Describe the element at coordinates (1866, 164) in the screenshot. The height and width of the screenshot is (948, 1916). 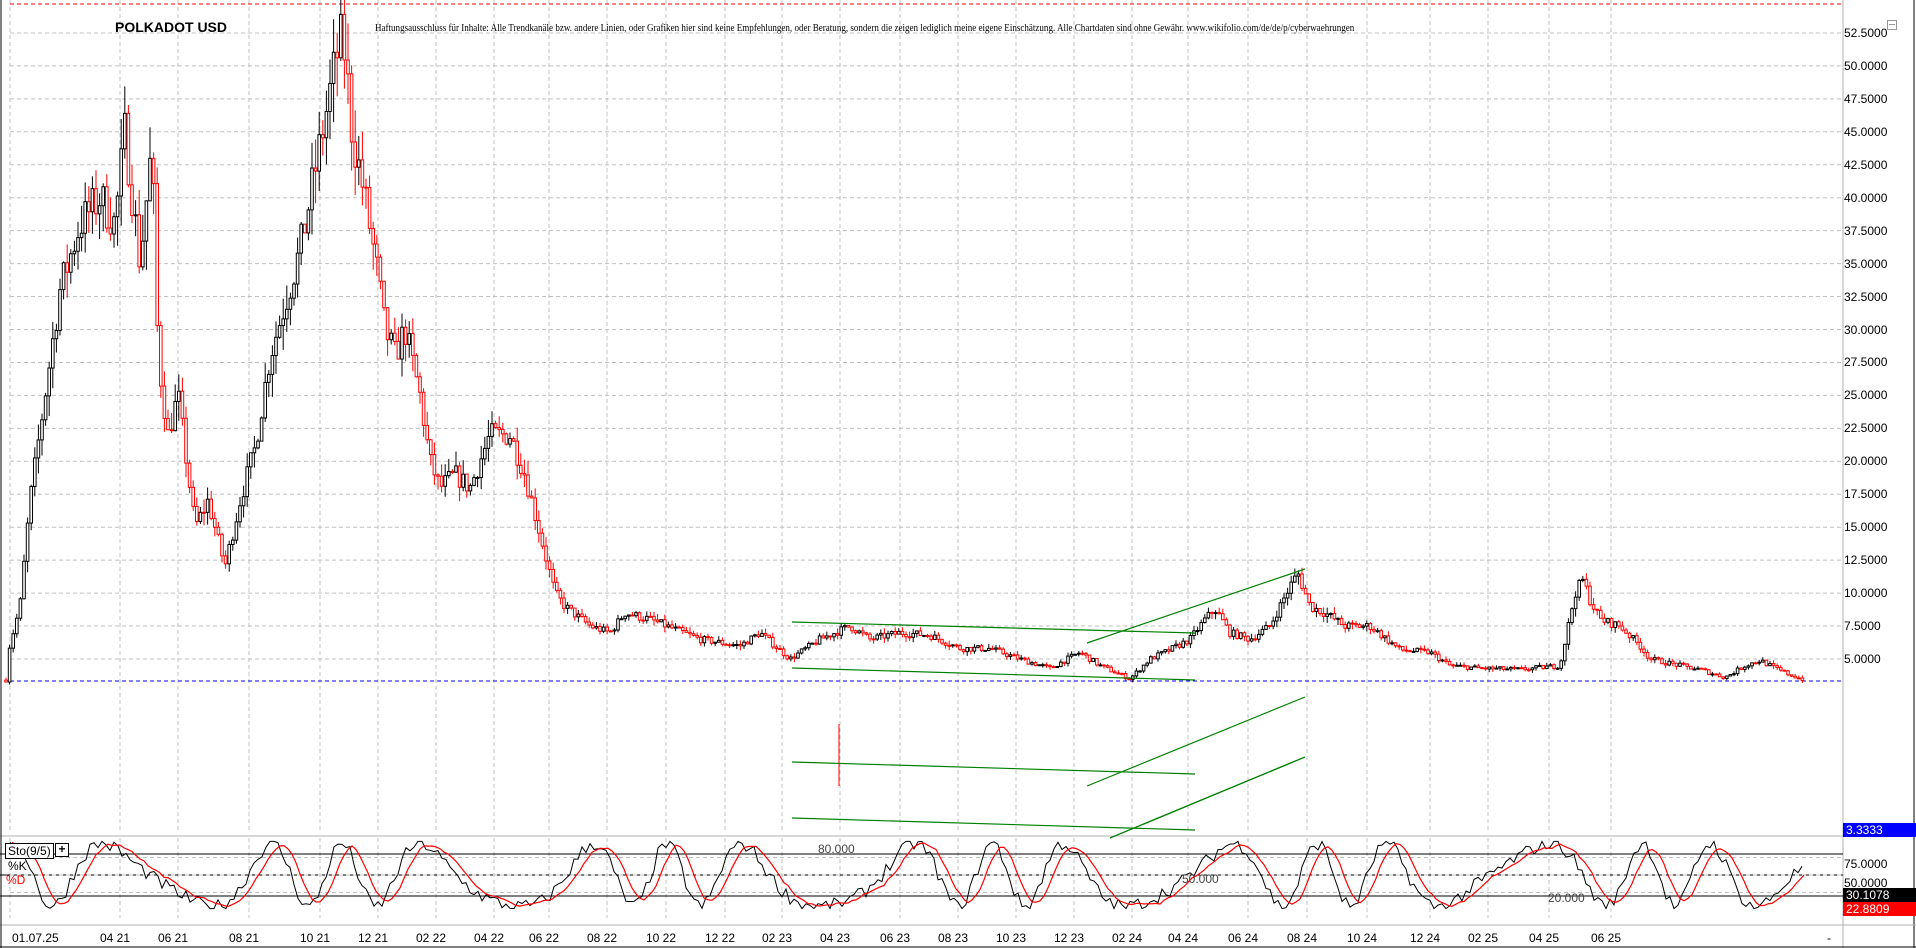
I see `price-axis-label: 42.5000` at that location.